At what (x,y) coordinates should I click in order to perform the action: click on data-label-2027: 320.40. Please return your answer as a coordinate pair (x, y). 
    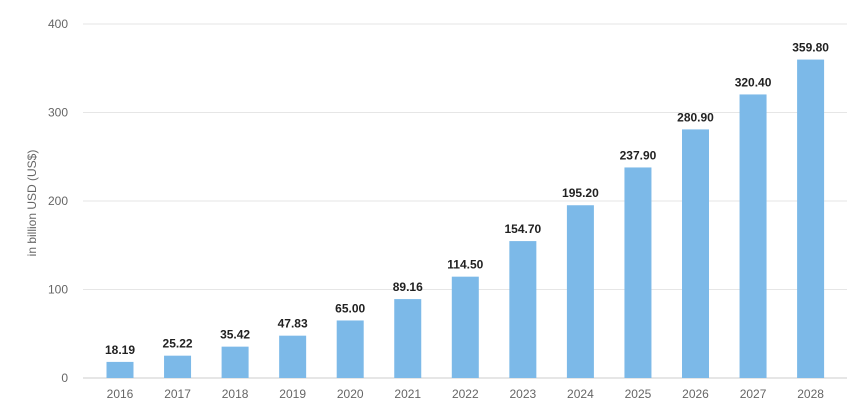
    Looking at the image, I should click on (753, 82).